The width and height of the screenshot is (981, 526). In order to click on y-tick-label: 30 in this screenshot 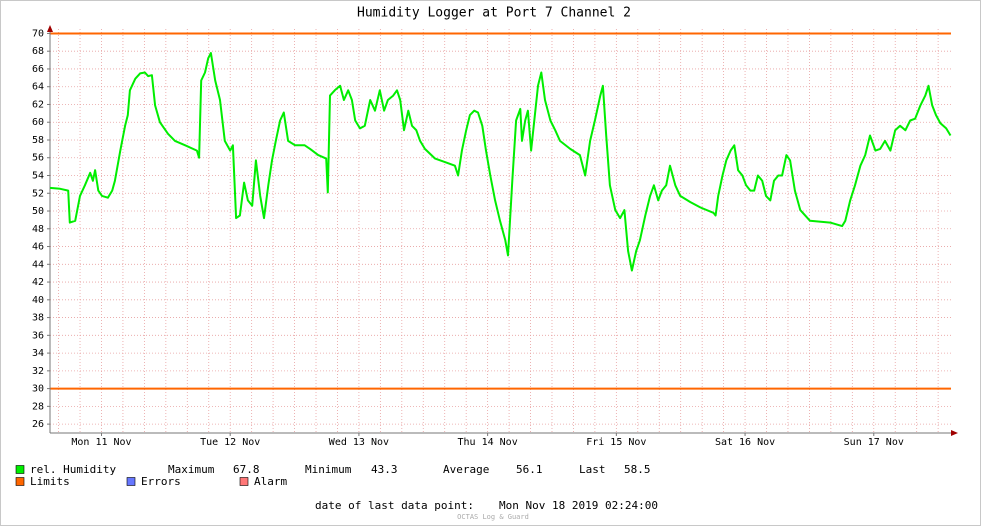, I will do `click(38, 389)`.